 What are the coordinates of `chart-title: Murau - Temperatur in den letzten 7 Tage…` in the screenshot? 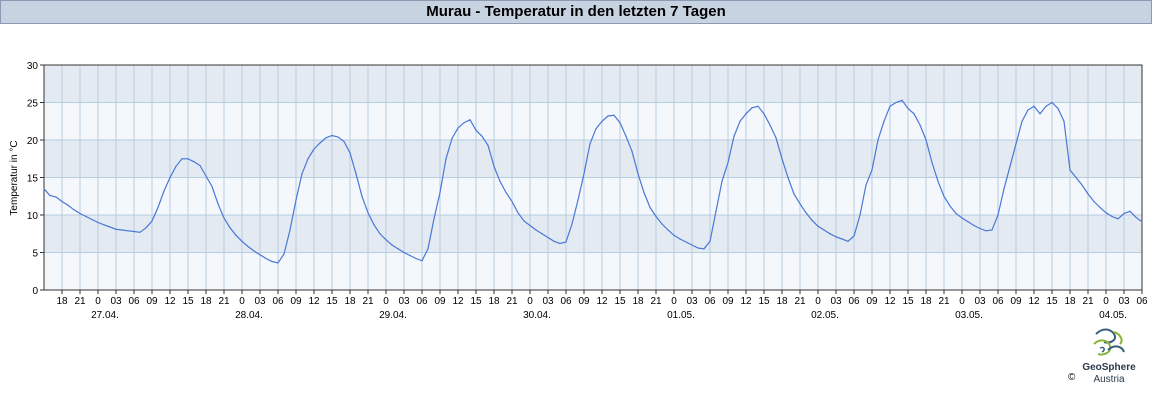 It's located at (576, 12).